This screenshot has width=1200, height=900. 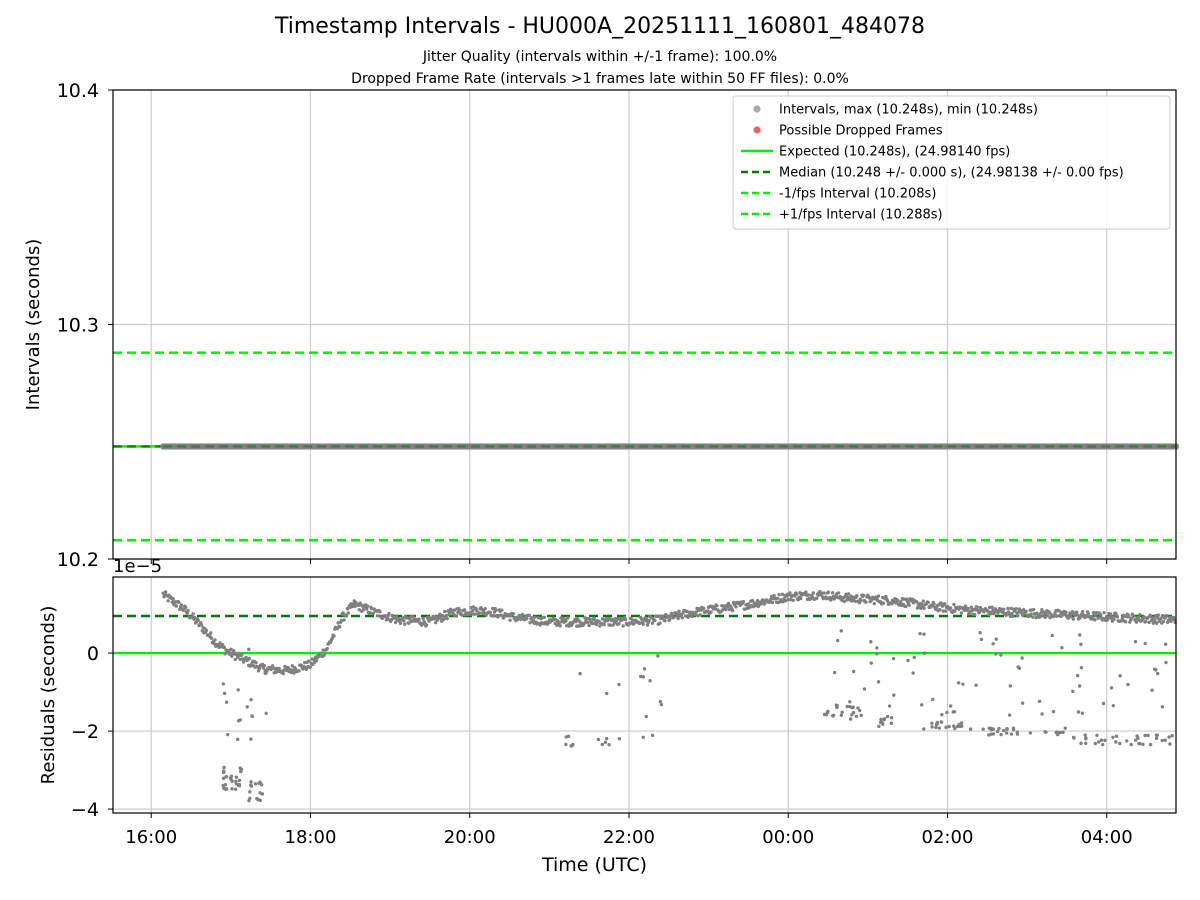 What do you see at coordinates (861, 131) in the screenshot?
I see `legend-entry-label: Possible Dropped Frames` at bounding box center [861, 131].